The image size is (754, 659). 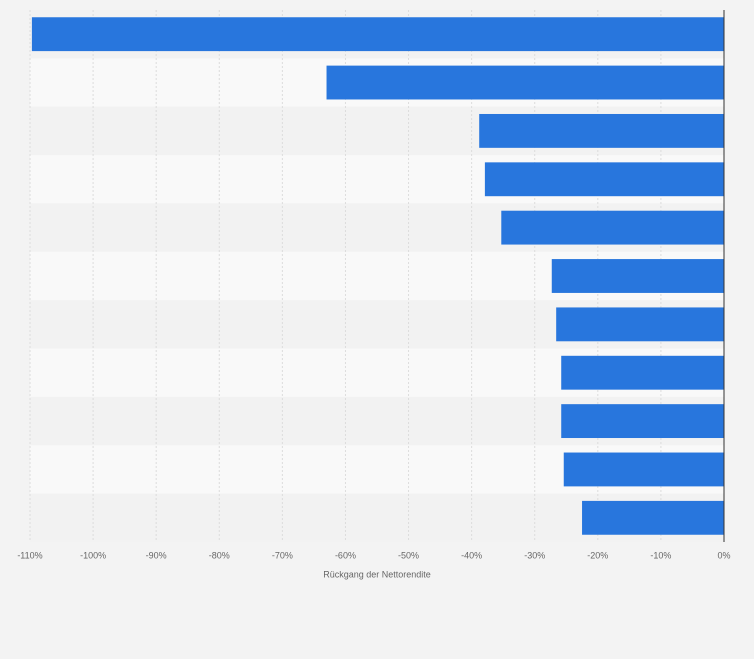 I want to click on x-tick-label: -50%, so click(x=408, y=555).